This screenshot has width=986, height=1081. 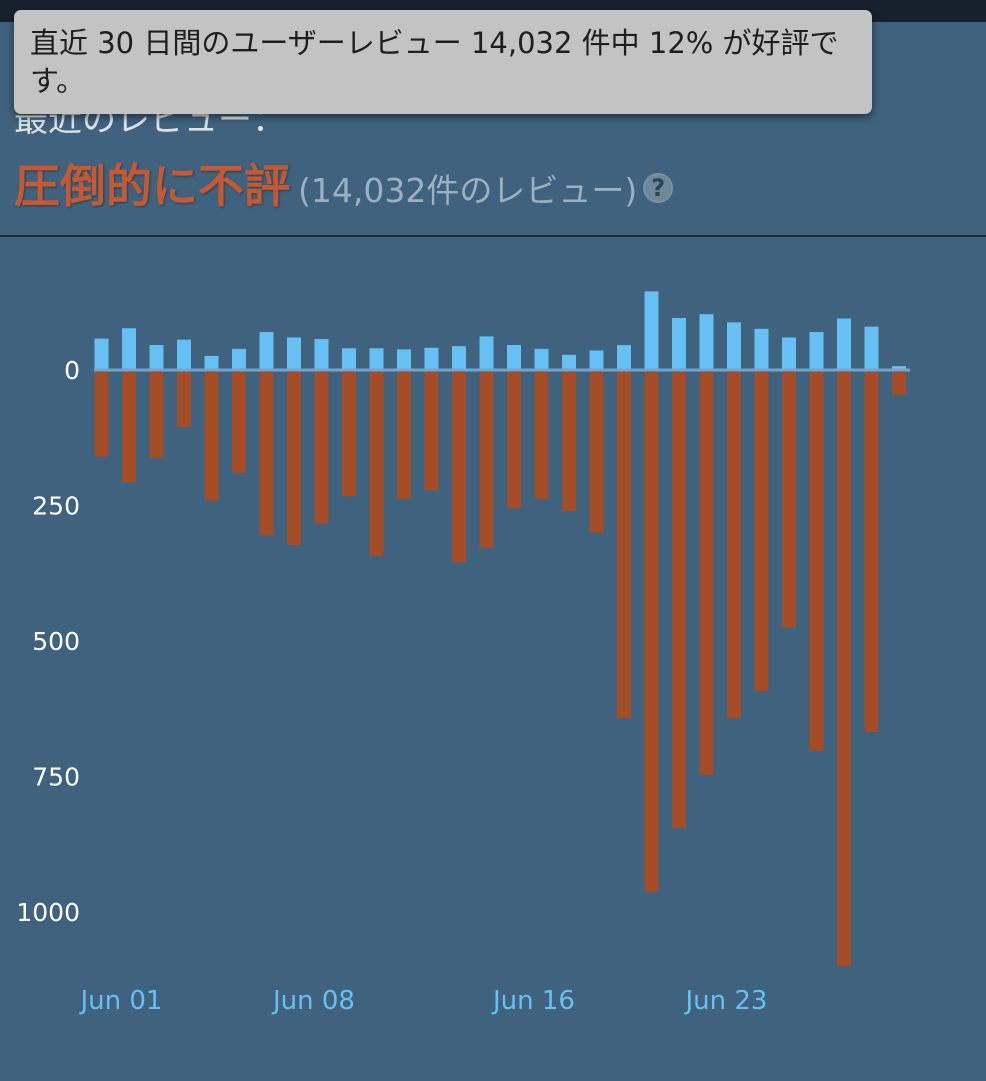 What do you see at coordinates (423, 1001) in the screenshot?
I see `x-tick-labels: Jun 01 Jun 08 Jun 16 Jun 23` at bounding box center [423, 1001].